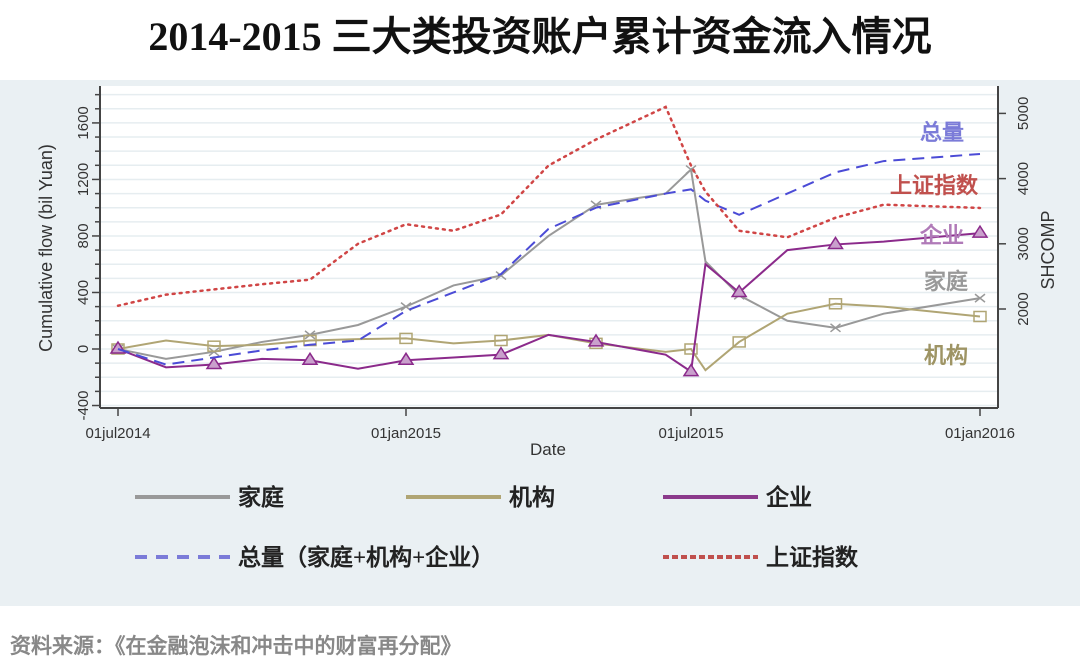 The height and width of the screenshot is (671, 1080). I want to click on legend-label: 上证指数, so click(812, 557).